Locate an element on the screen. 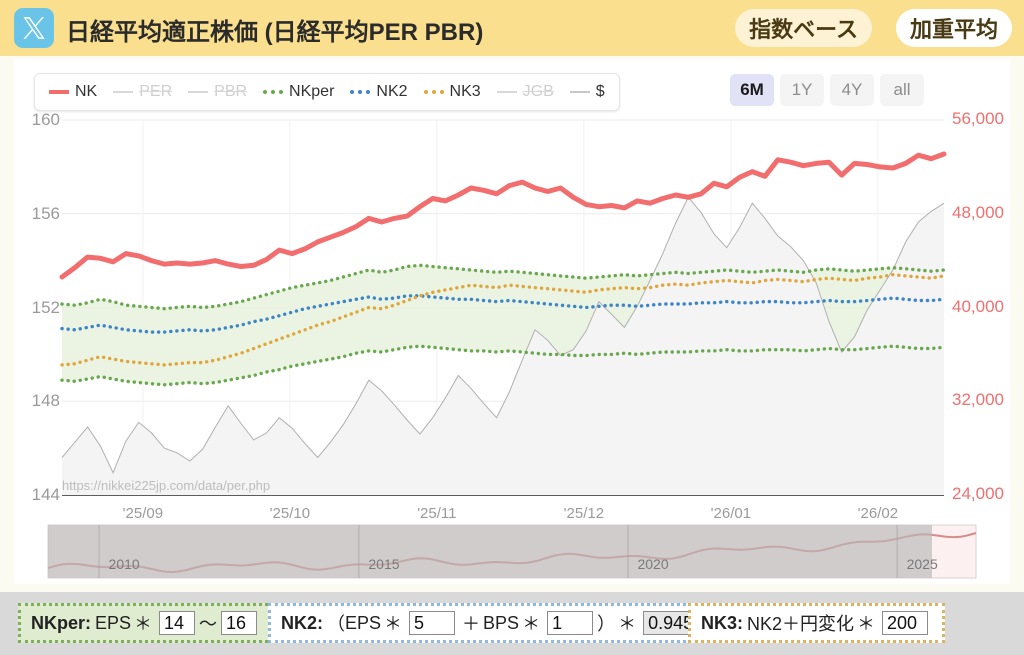 This screenshot has height=655, width=1024. legend-label: PER is located at coordinates (156, 91).